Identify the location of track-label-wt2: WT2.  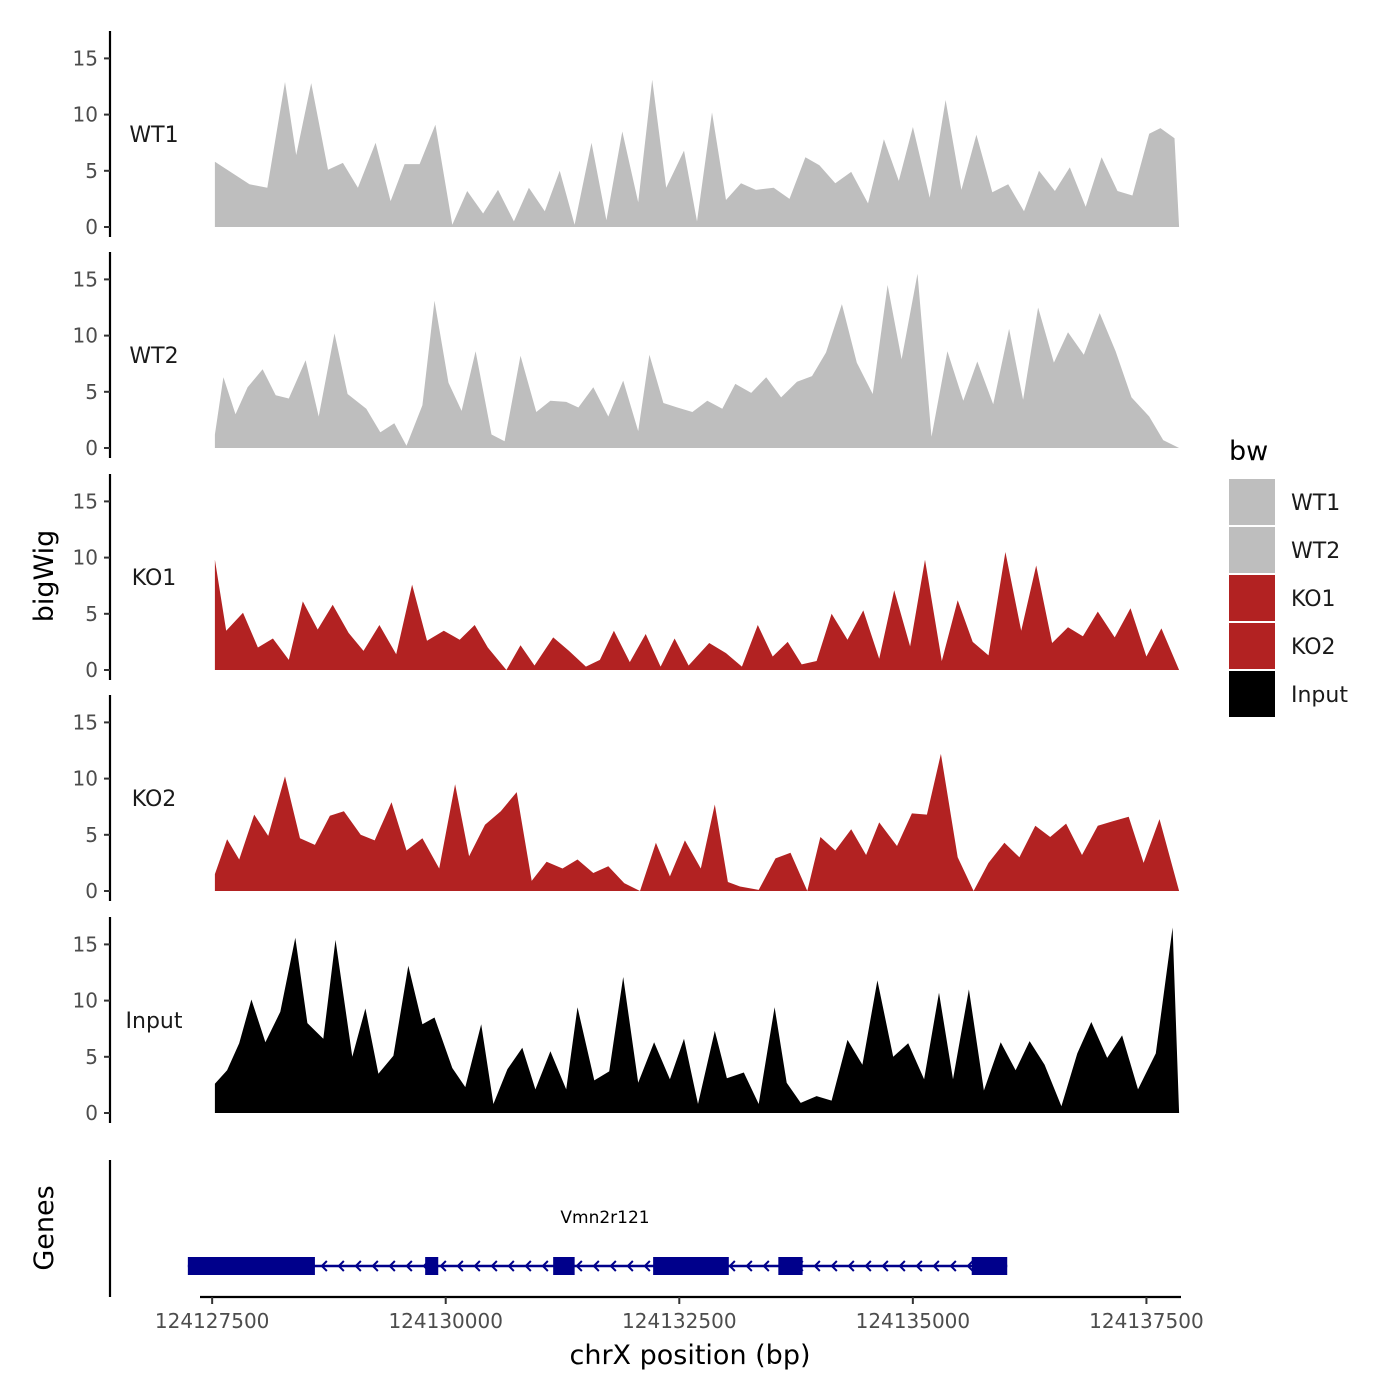
(153, 356).